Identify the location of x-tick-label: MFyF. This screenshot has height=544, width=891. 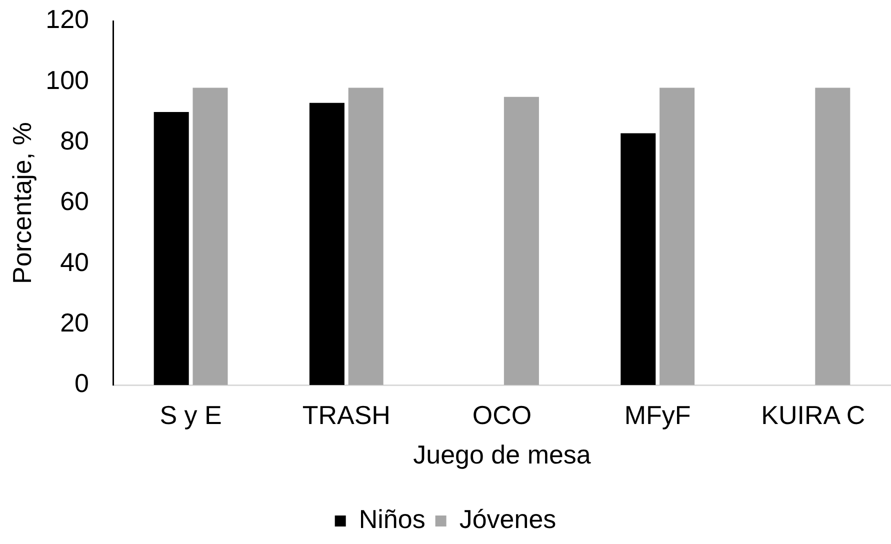
(657, 415).